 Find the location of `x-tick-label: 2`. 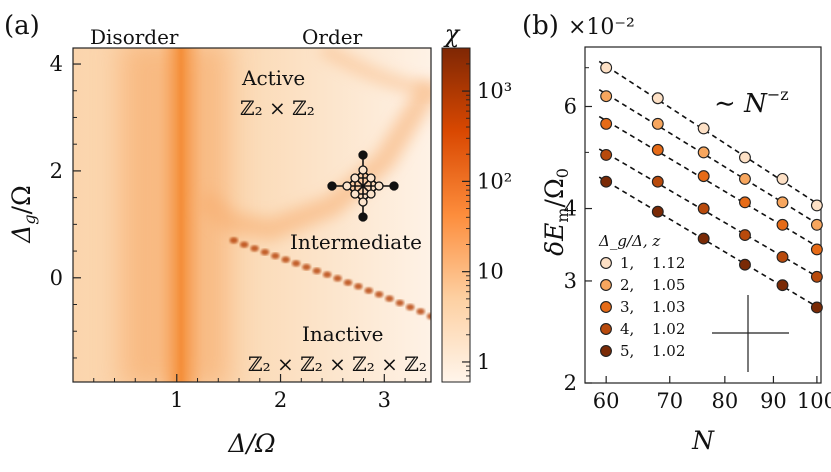

x-tick-label: 2 is located at coordinates (280, 400).